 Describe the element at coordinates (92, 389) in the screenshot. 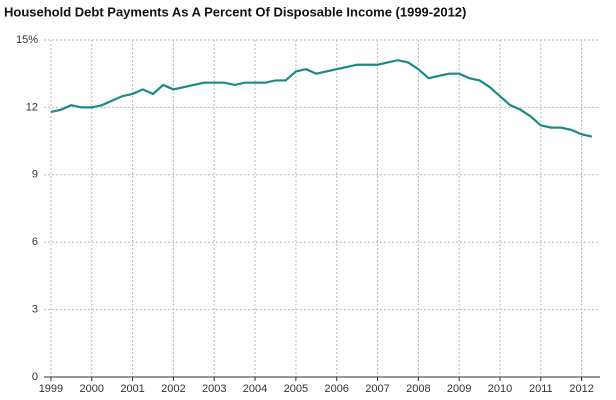

I see `x-tick-label: 2000` at that location.